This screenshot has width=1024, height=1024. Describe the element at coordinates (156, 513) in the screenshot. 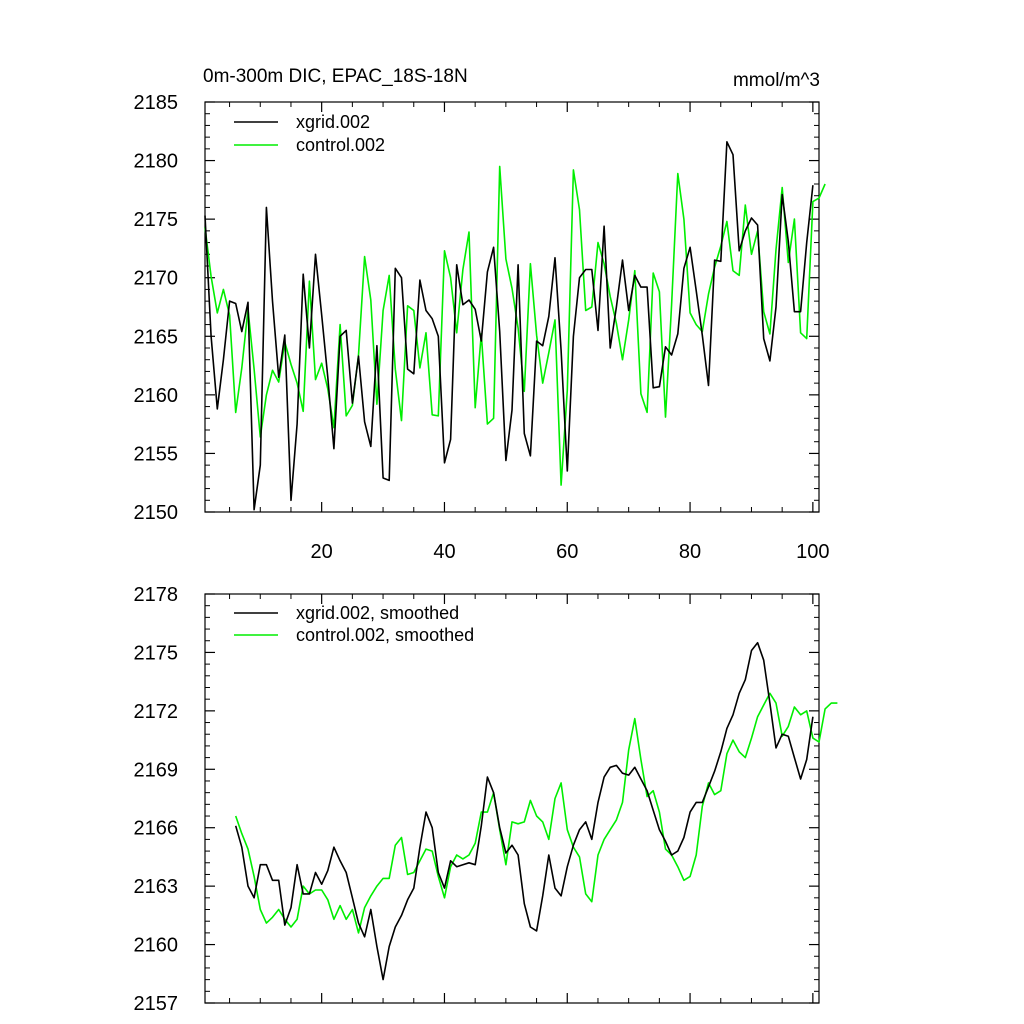

I see `y-tick-label: 2150` at that location.